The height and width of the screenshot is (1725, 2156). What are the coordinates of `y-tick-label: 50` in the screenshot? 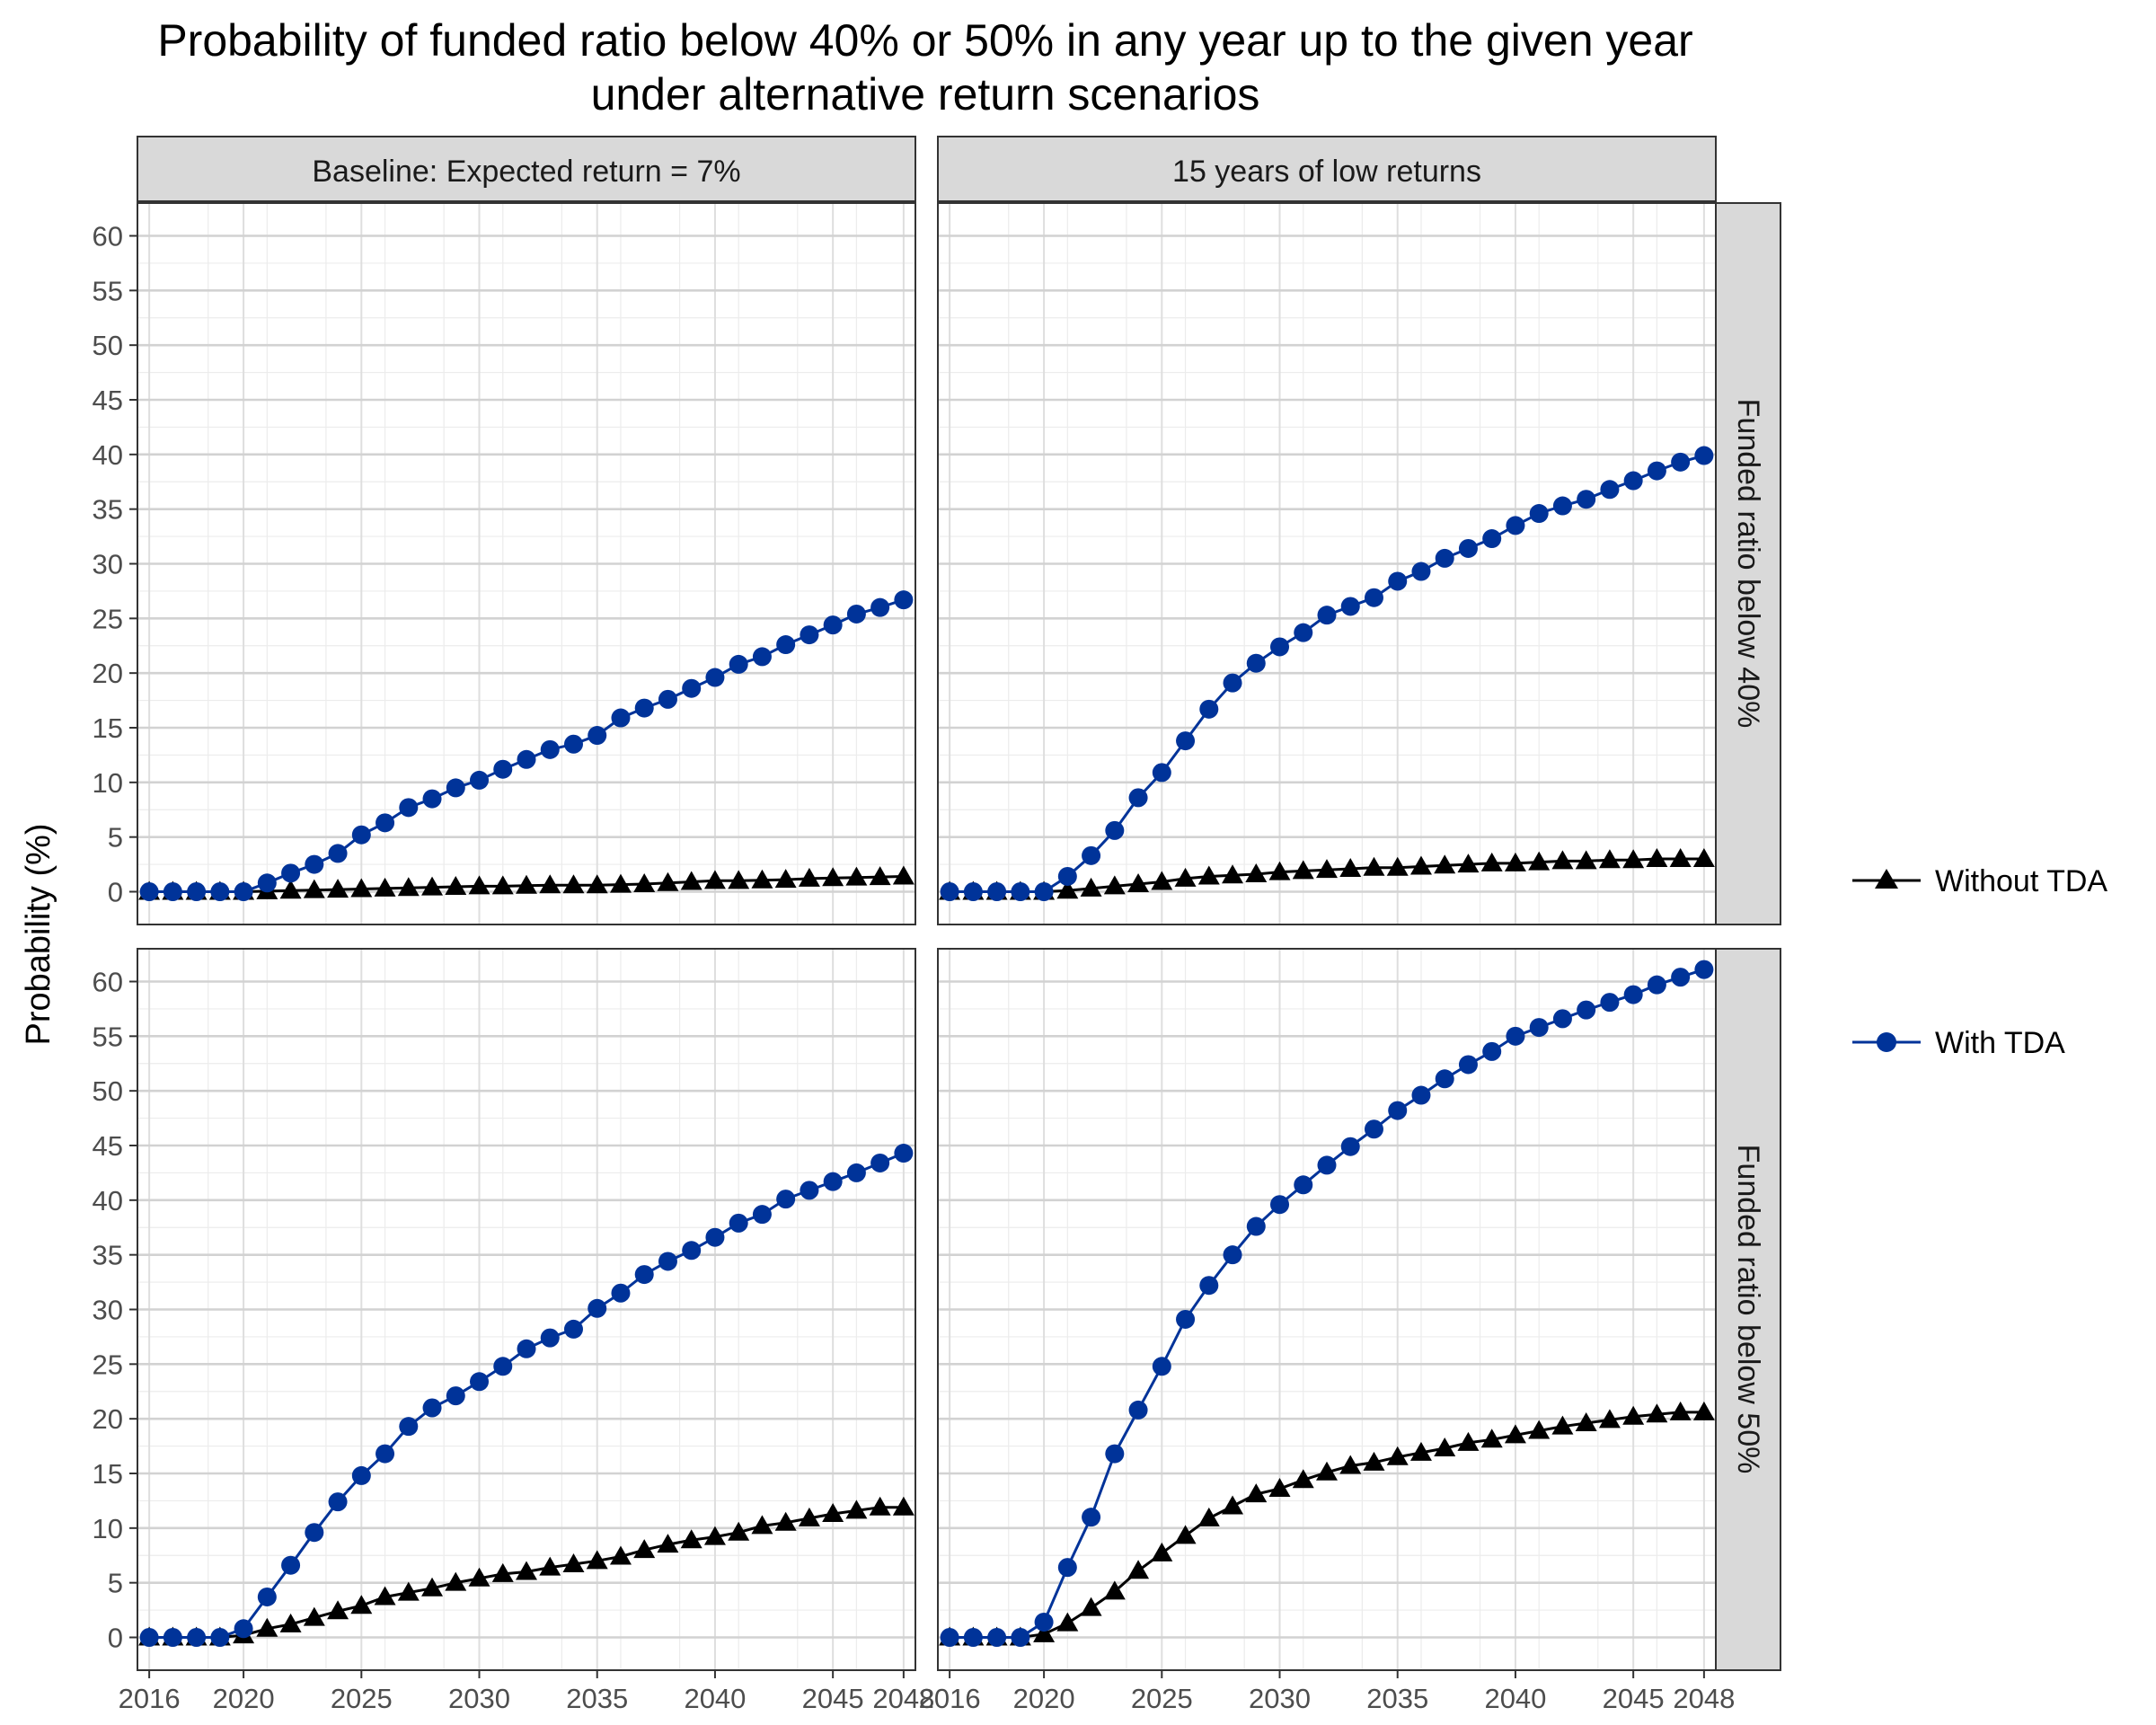 It's located at (108, 345).